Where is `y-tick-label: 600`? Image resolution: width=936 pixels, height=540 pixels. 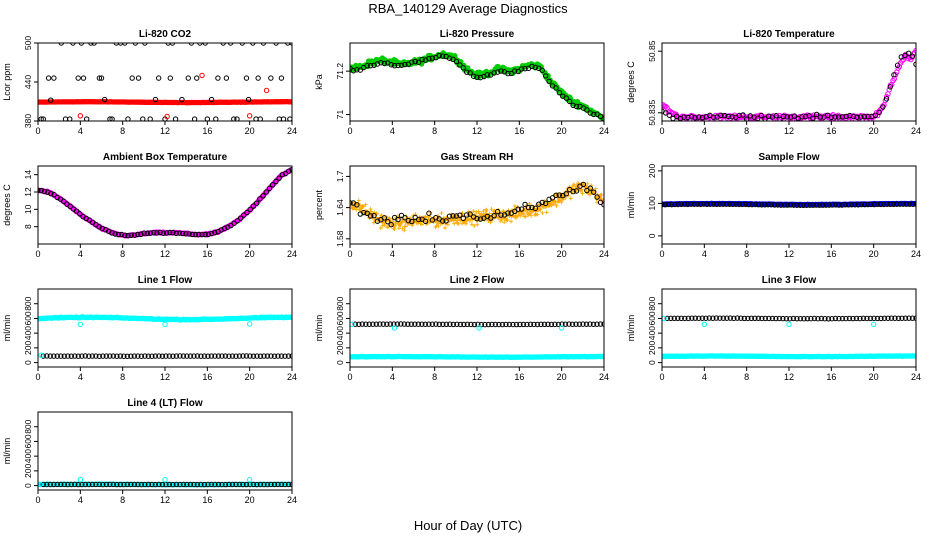 y-tick-label: 600 is located at coordinates (28, 441).